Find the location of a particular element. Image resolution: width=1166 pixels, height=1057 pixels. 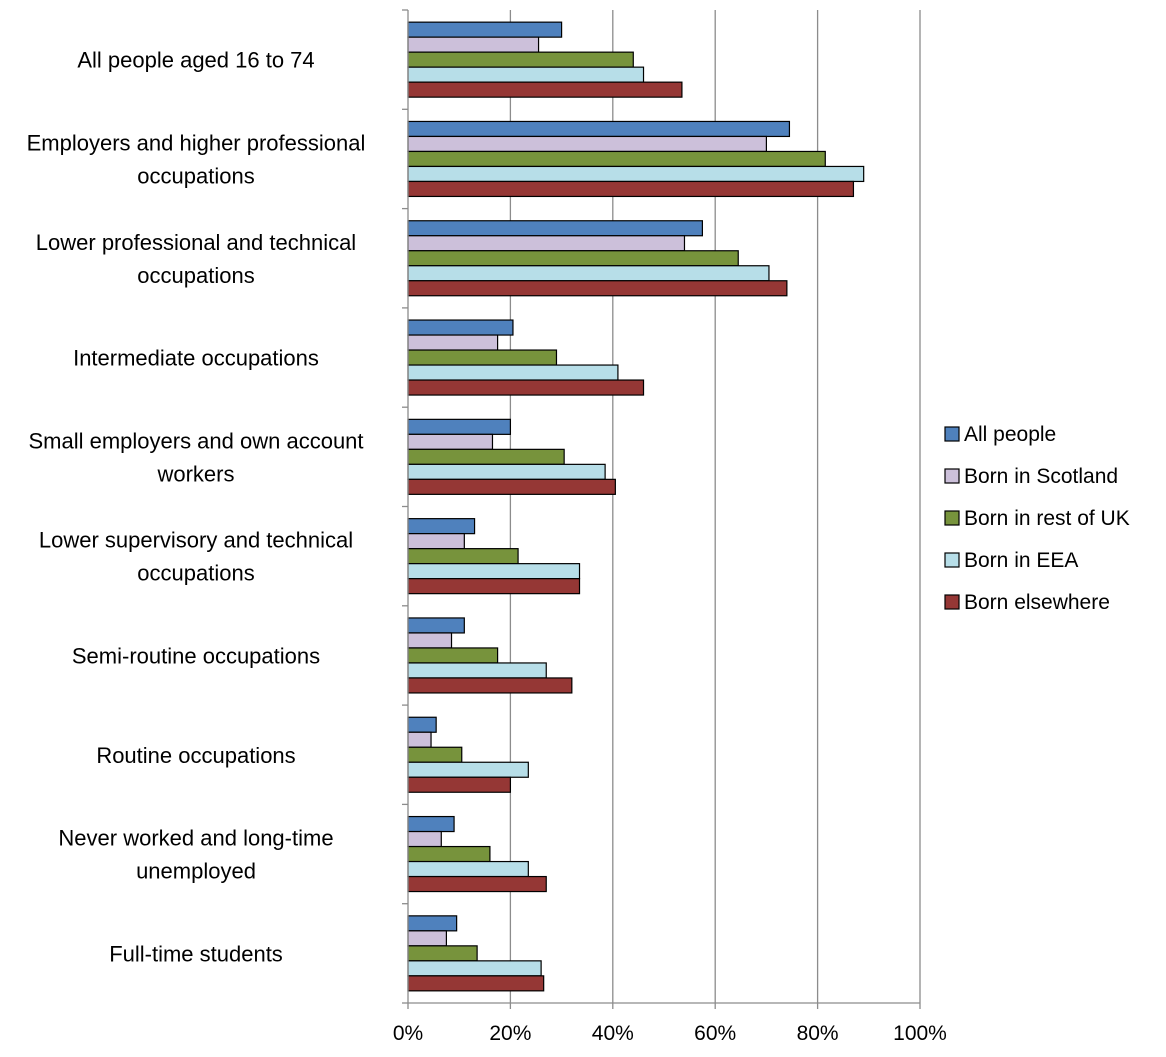

legend-label: Born in rest of UK is located at coordinates (1047, 518).